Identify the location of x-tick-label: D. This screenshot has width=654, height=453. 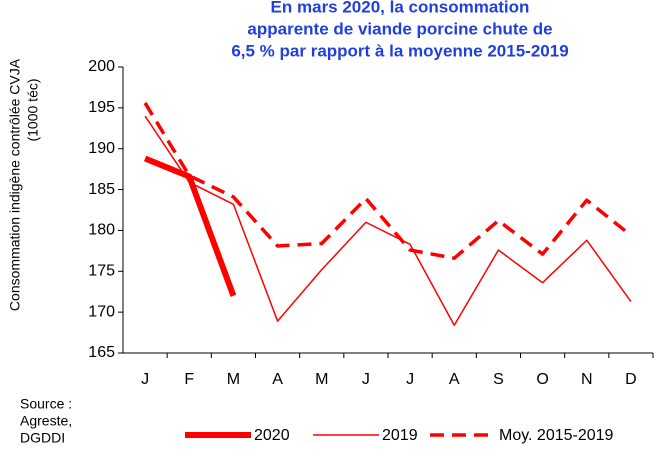
(631, 379).